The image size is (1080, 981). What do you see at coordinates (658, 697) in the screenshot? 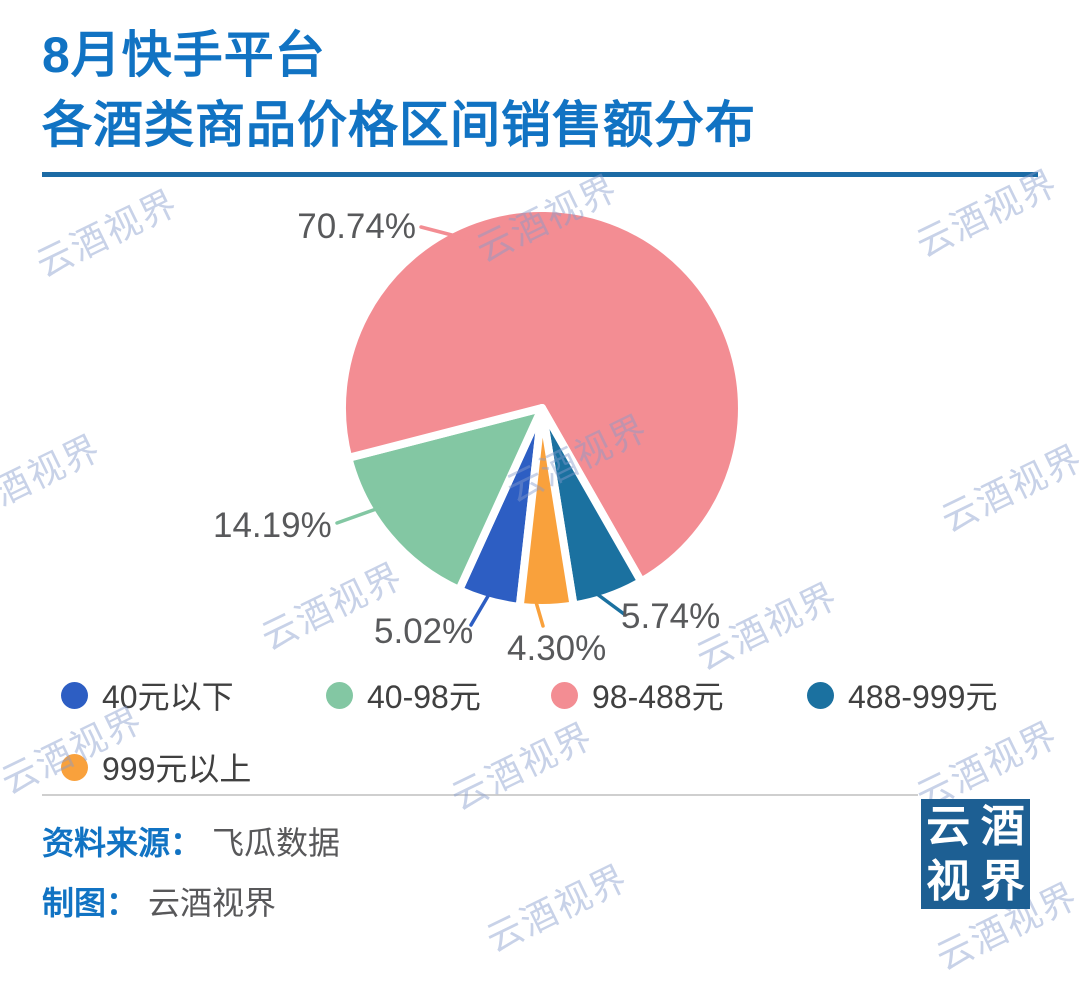
I see `legend-label: 98-488元` at bounding box center [658, 697].